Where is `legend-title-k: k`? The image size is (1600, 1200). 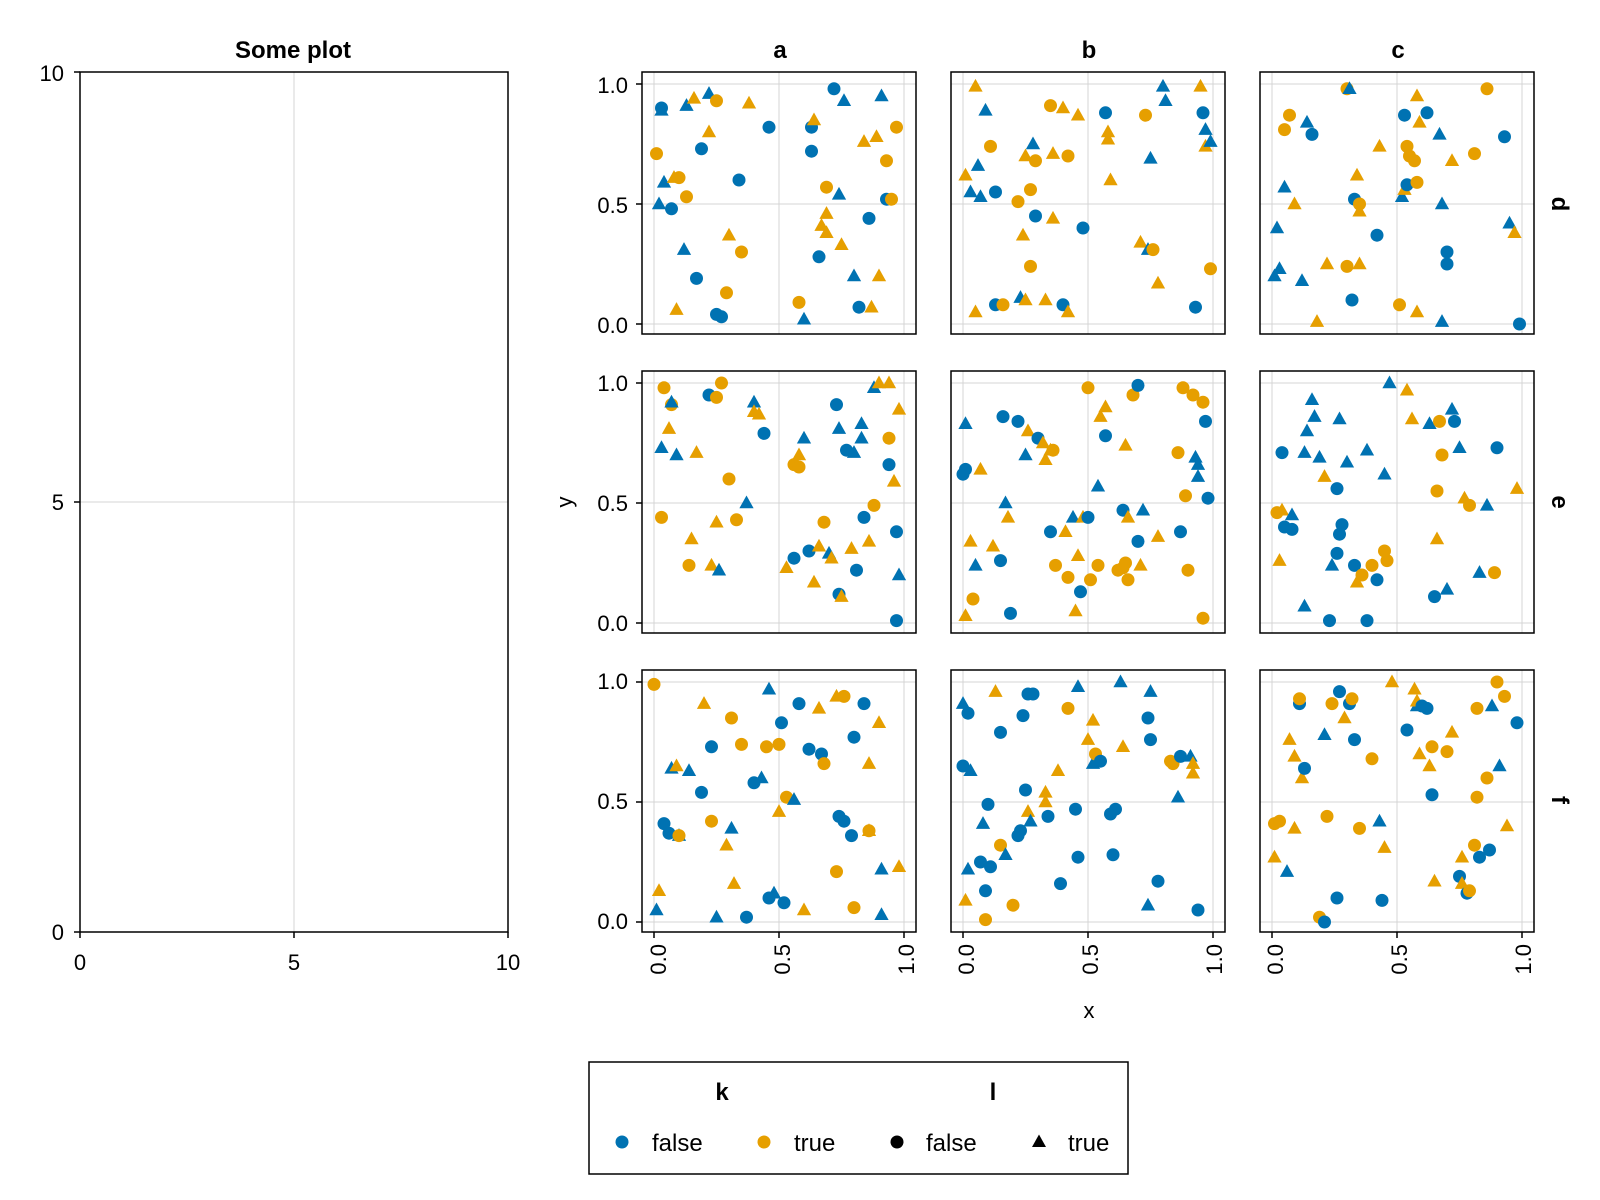
legend-title-k: k is located at coordinates (722, 1092).